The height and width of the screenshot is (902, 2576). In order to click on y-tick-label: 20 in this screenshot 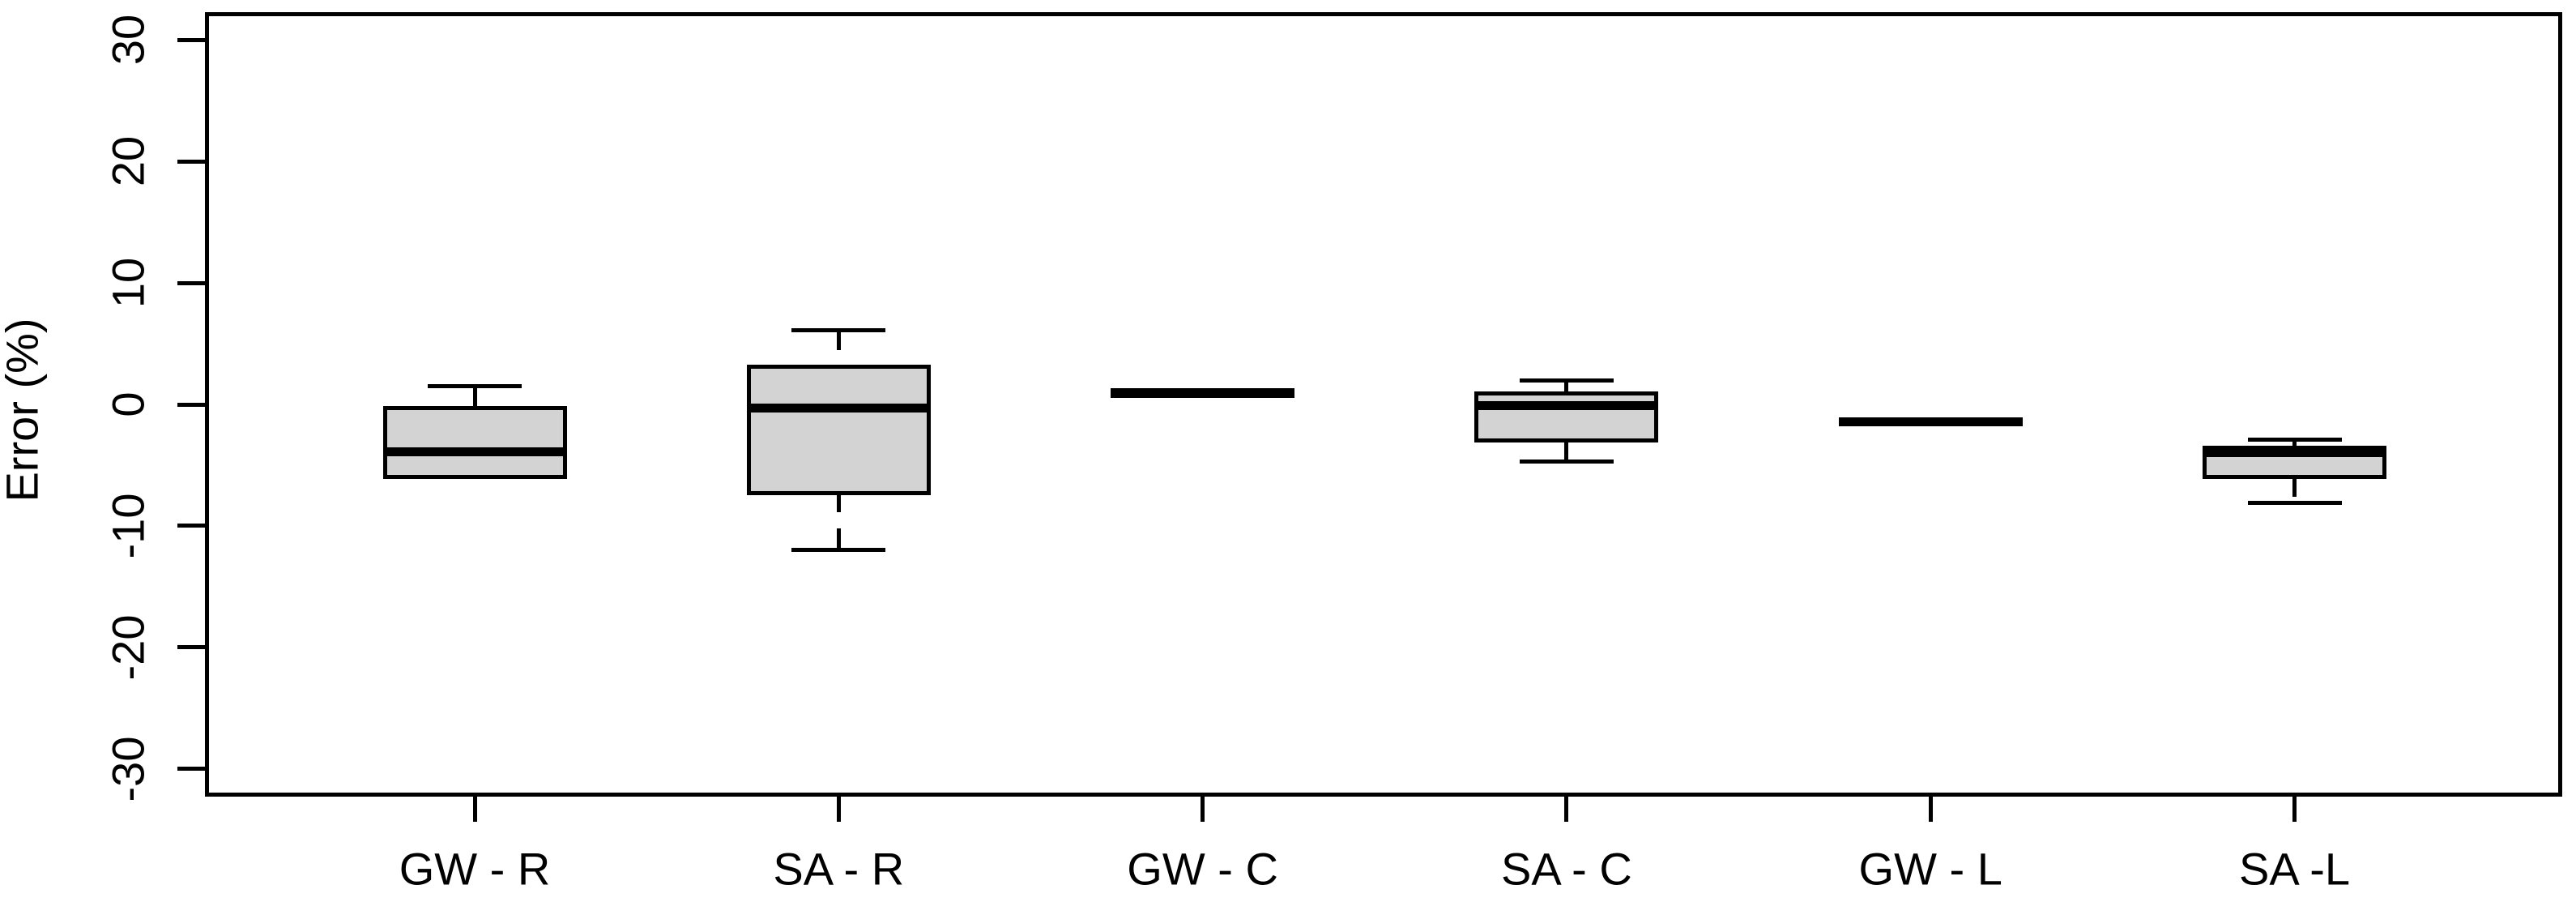, I will do `click(128, 161)`.